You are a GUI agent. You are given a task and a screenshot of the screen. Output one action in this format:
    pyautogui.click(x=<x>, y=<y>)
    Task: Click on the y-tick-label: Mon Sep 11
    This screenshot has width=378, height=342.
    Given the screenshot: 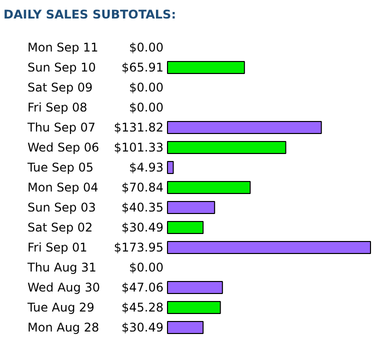 What is the action you would take?
    pyautogui.click(x=63, y=47)
    